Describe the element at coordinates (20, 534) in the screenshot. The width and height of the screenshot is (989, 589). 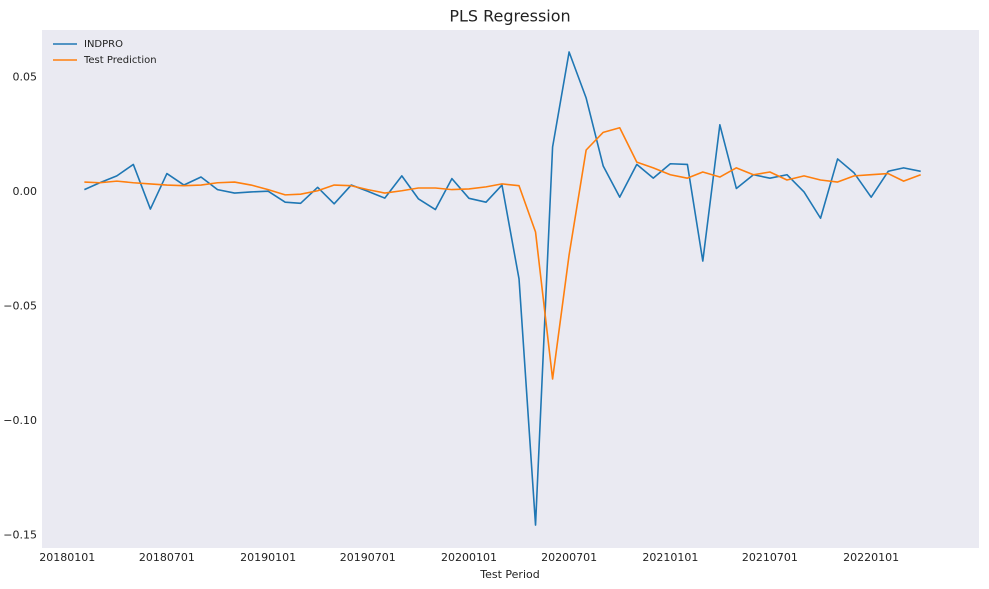
I see `y-tick-label: −0.15` at that location.